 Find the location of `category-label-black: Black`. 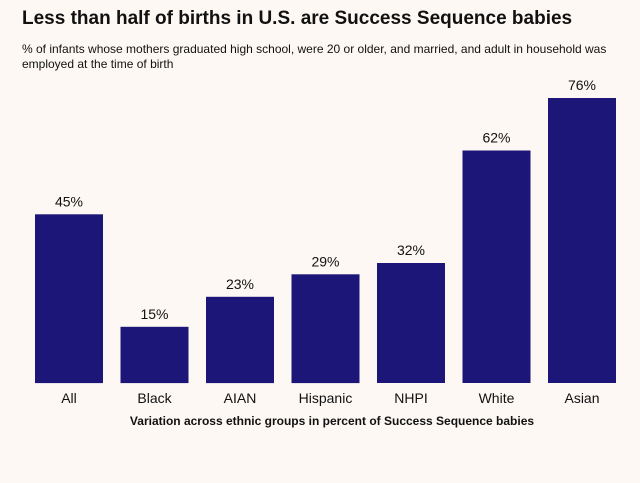

category-label-black: Black is located at coordinates (154, 398).